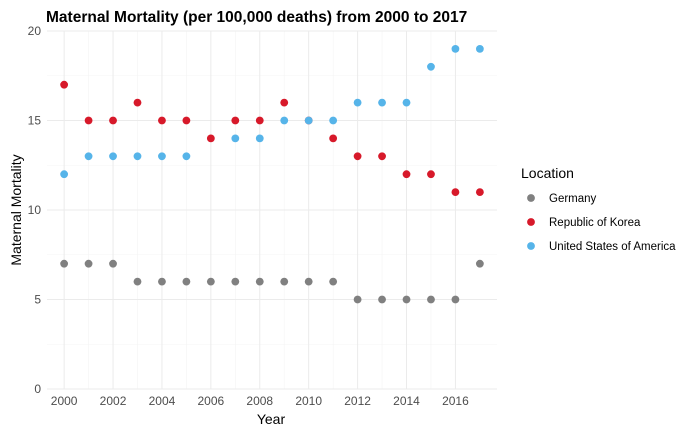  Describe the element at coordinates (35, 121) in the screenshot. I see `y-tick-label: 15` at that location.